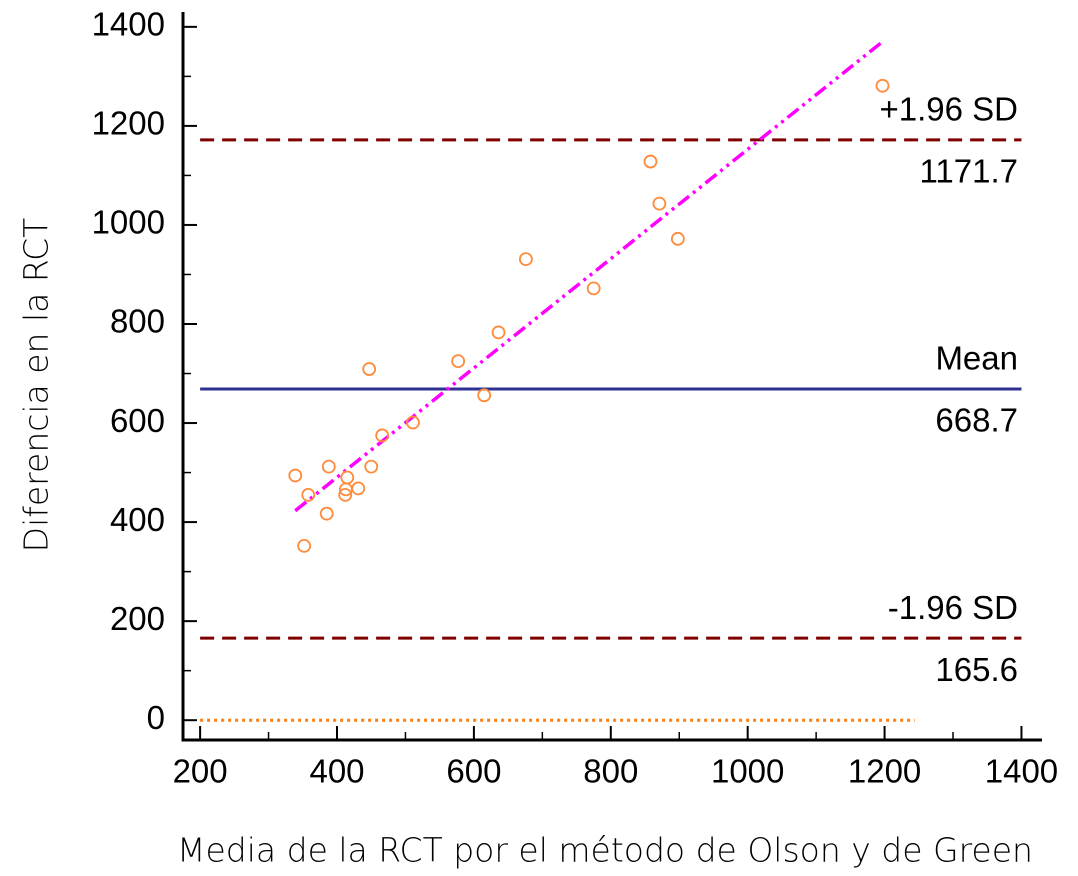 This screenshot has height=876, width=1078. I want to click on y-tick-label: 200, so click(137, 618).